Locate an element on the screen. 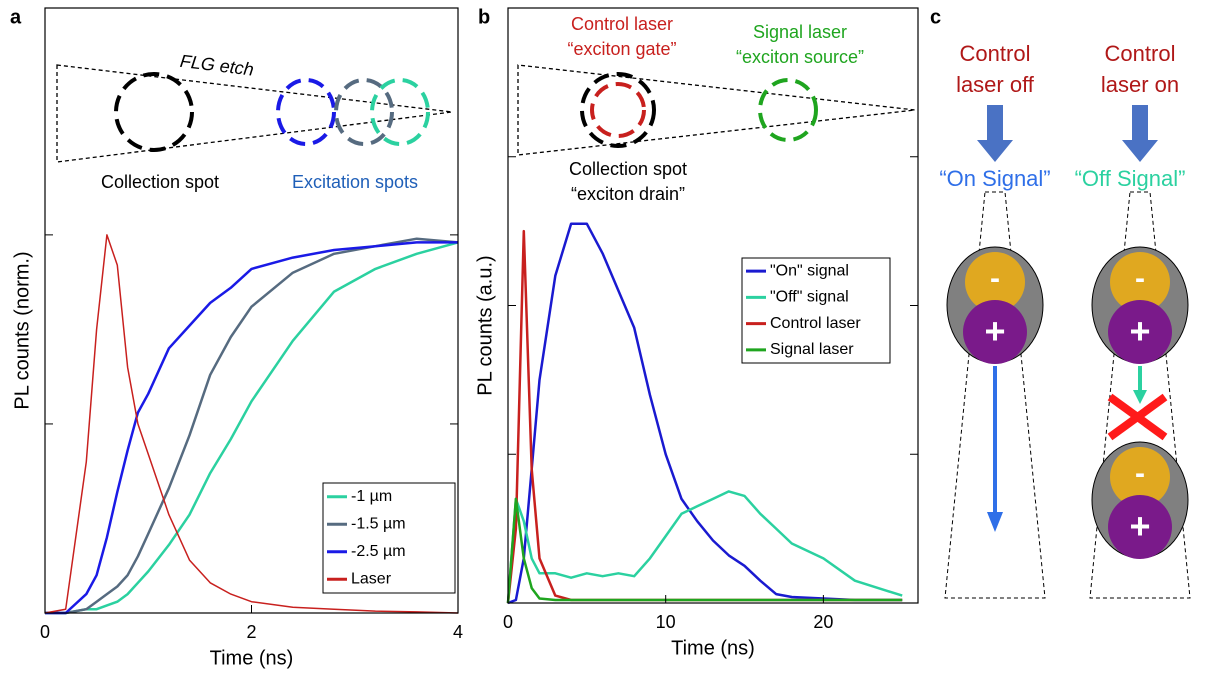 This screenshot has height=690, width=1217. annotation: “exciton source” is located at coordinates (800, 57).